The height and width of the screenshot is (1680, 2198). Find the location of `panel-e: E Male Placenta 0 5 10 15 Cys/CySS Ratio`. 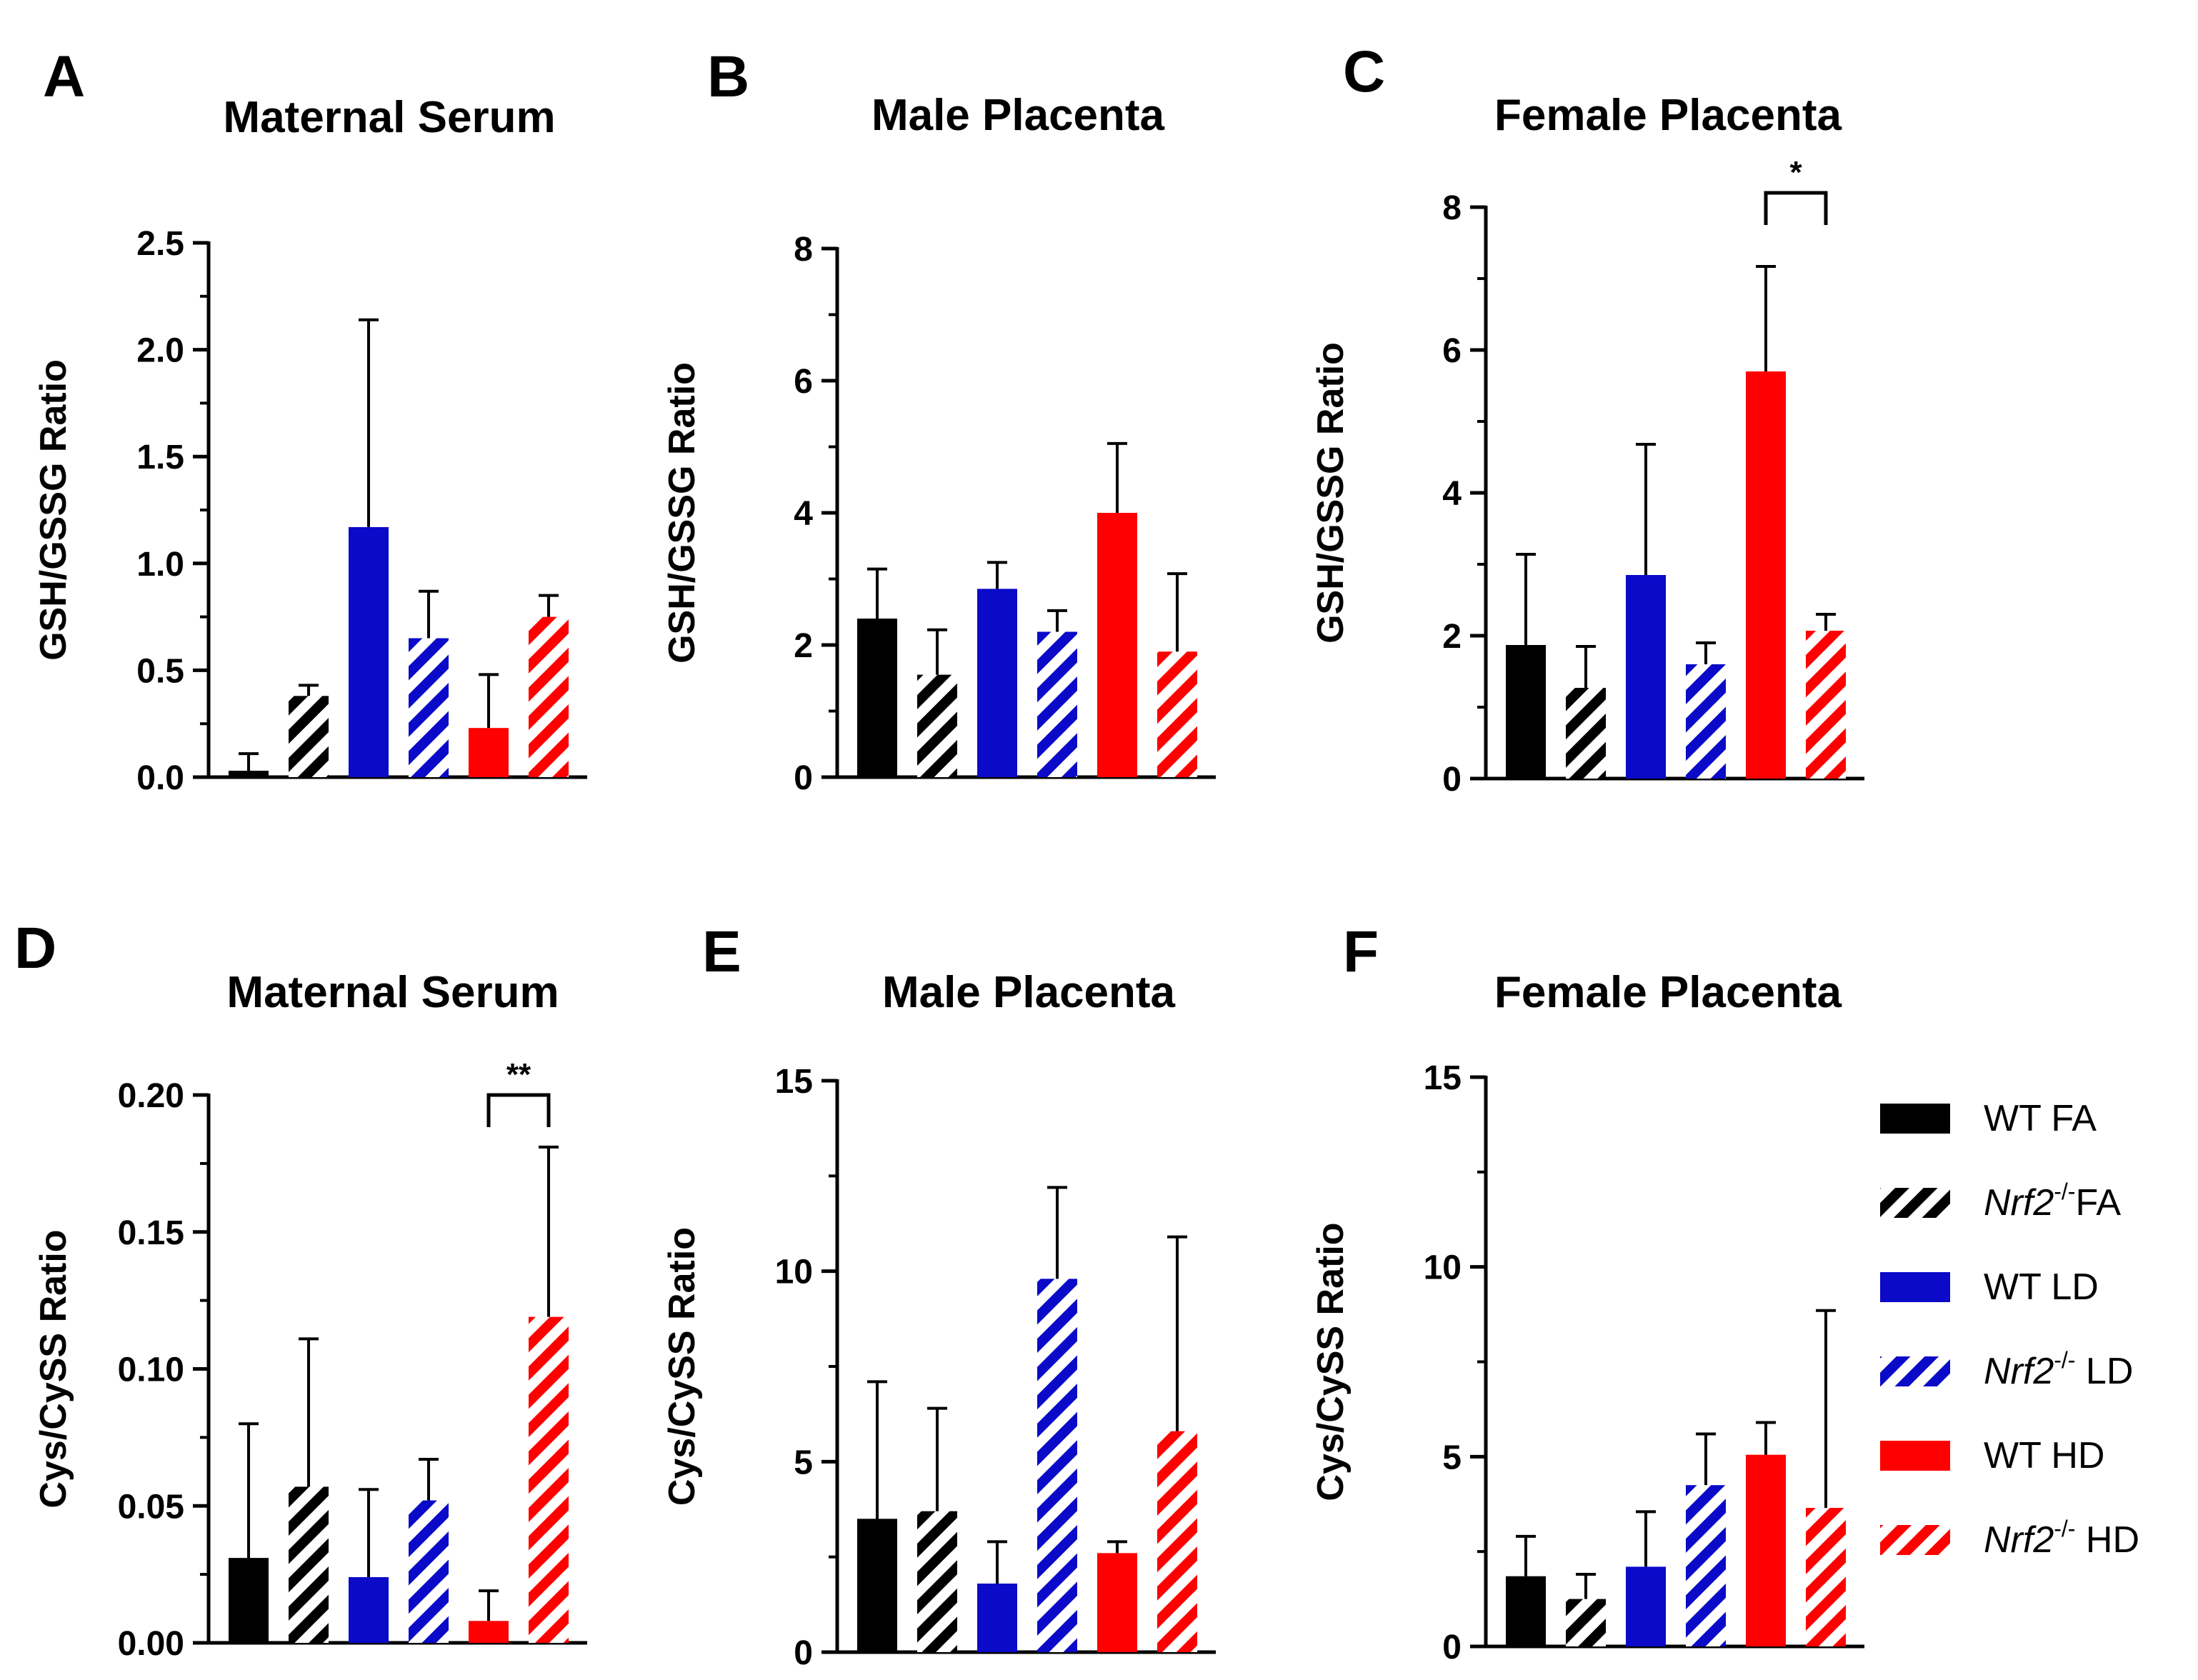

panel-e: E Male Placenta 0 5 10 15 Cys/CySS Ratio is located at coordinates (938, 1295).